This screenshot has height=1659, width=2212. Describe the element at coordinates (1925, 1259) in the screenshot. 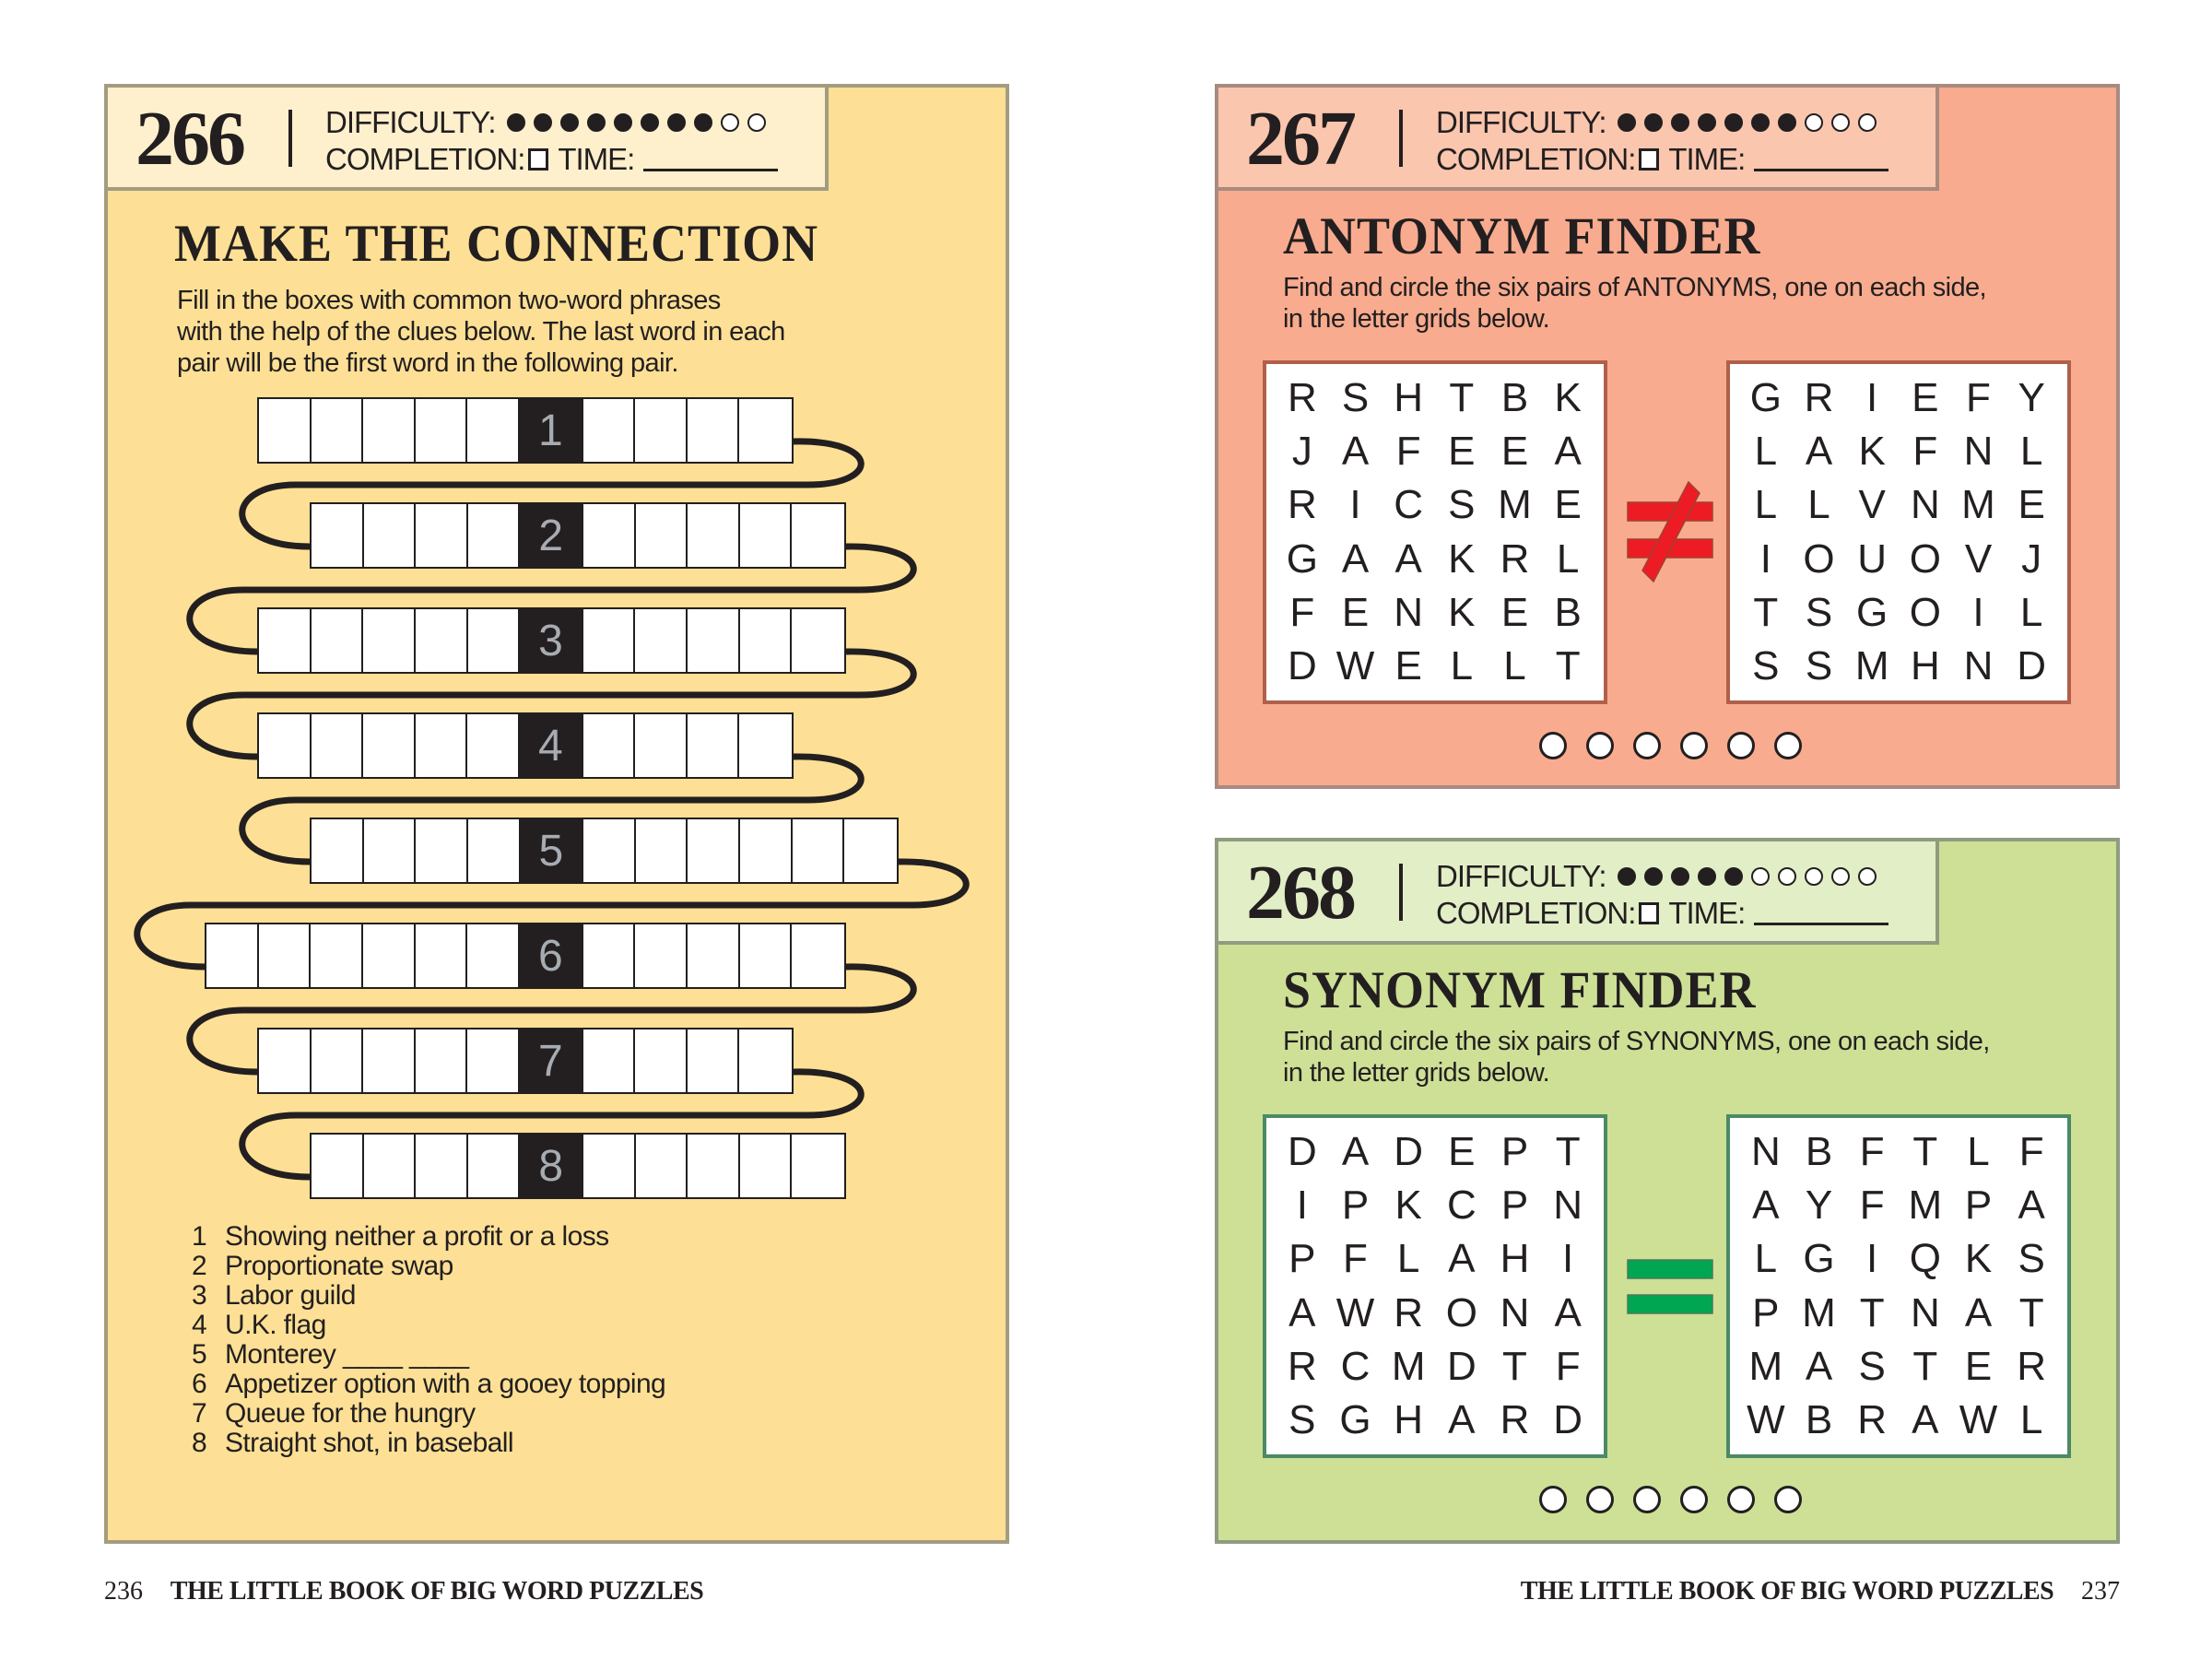

I see `grid-letter: Q` at that location.